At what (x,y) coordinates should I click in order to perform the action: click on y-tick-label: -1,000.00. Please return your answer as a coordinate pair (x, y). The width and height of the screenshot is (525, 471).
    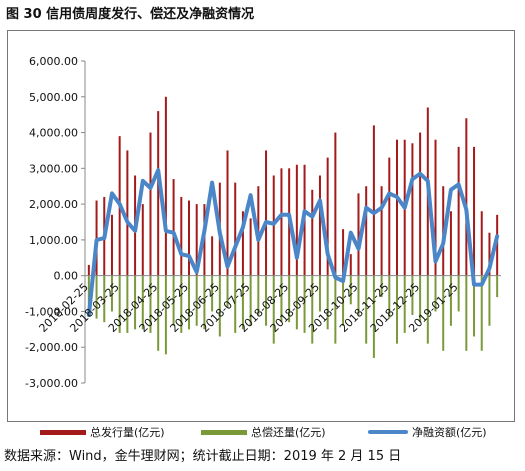
    Looking at the image, I should click on (51, 311).